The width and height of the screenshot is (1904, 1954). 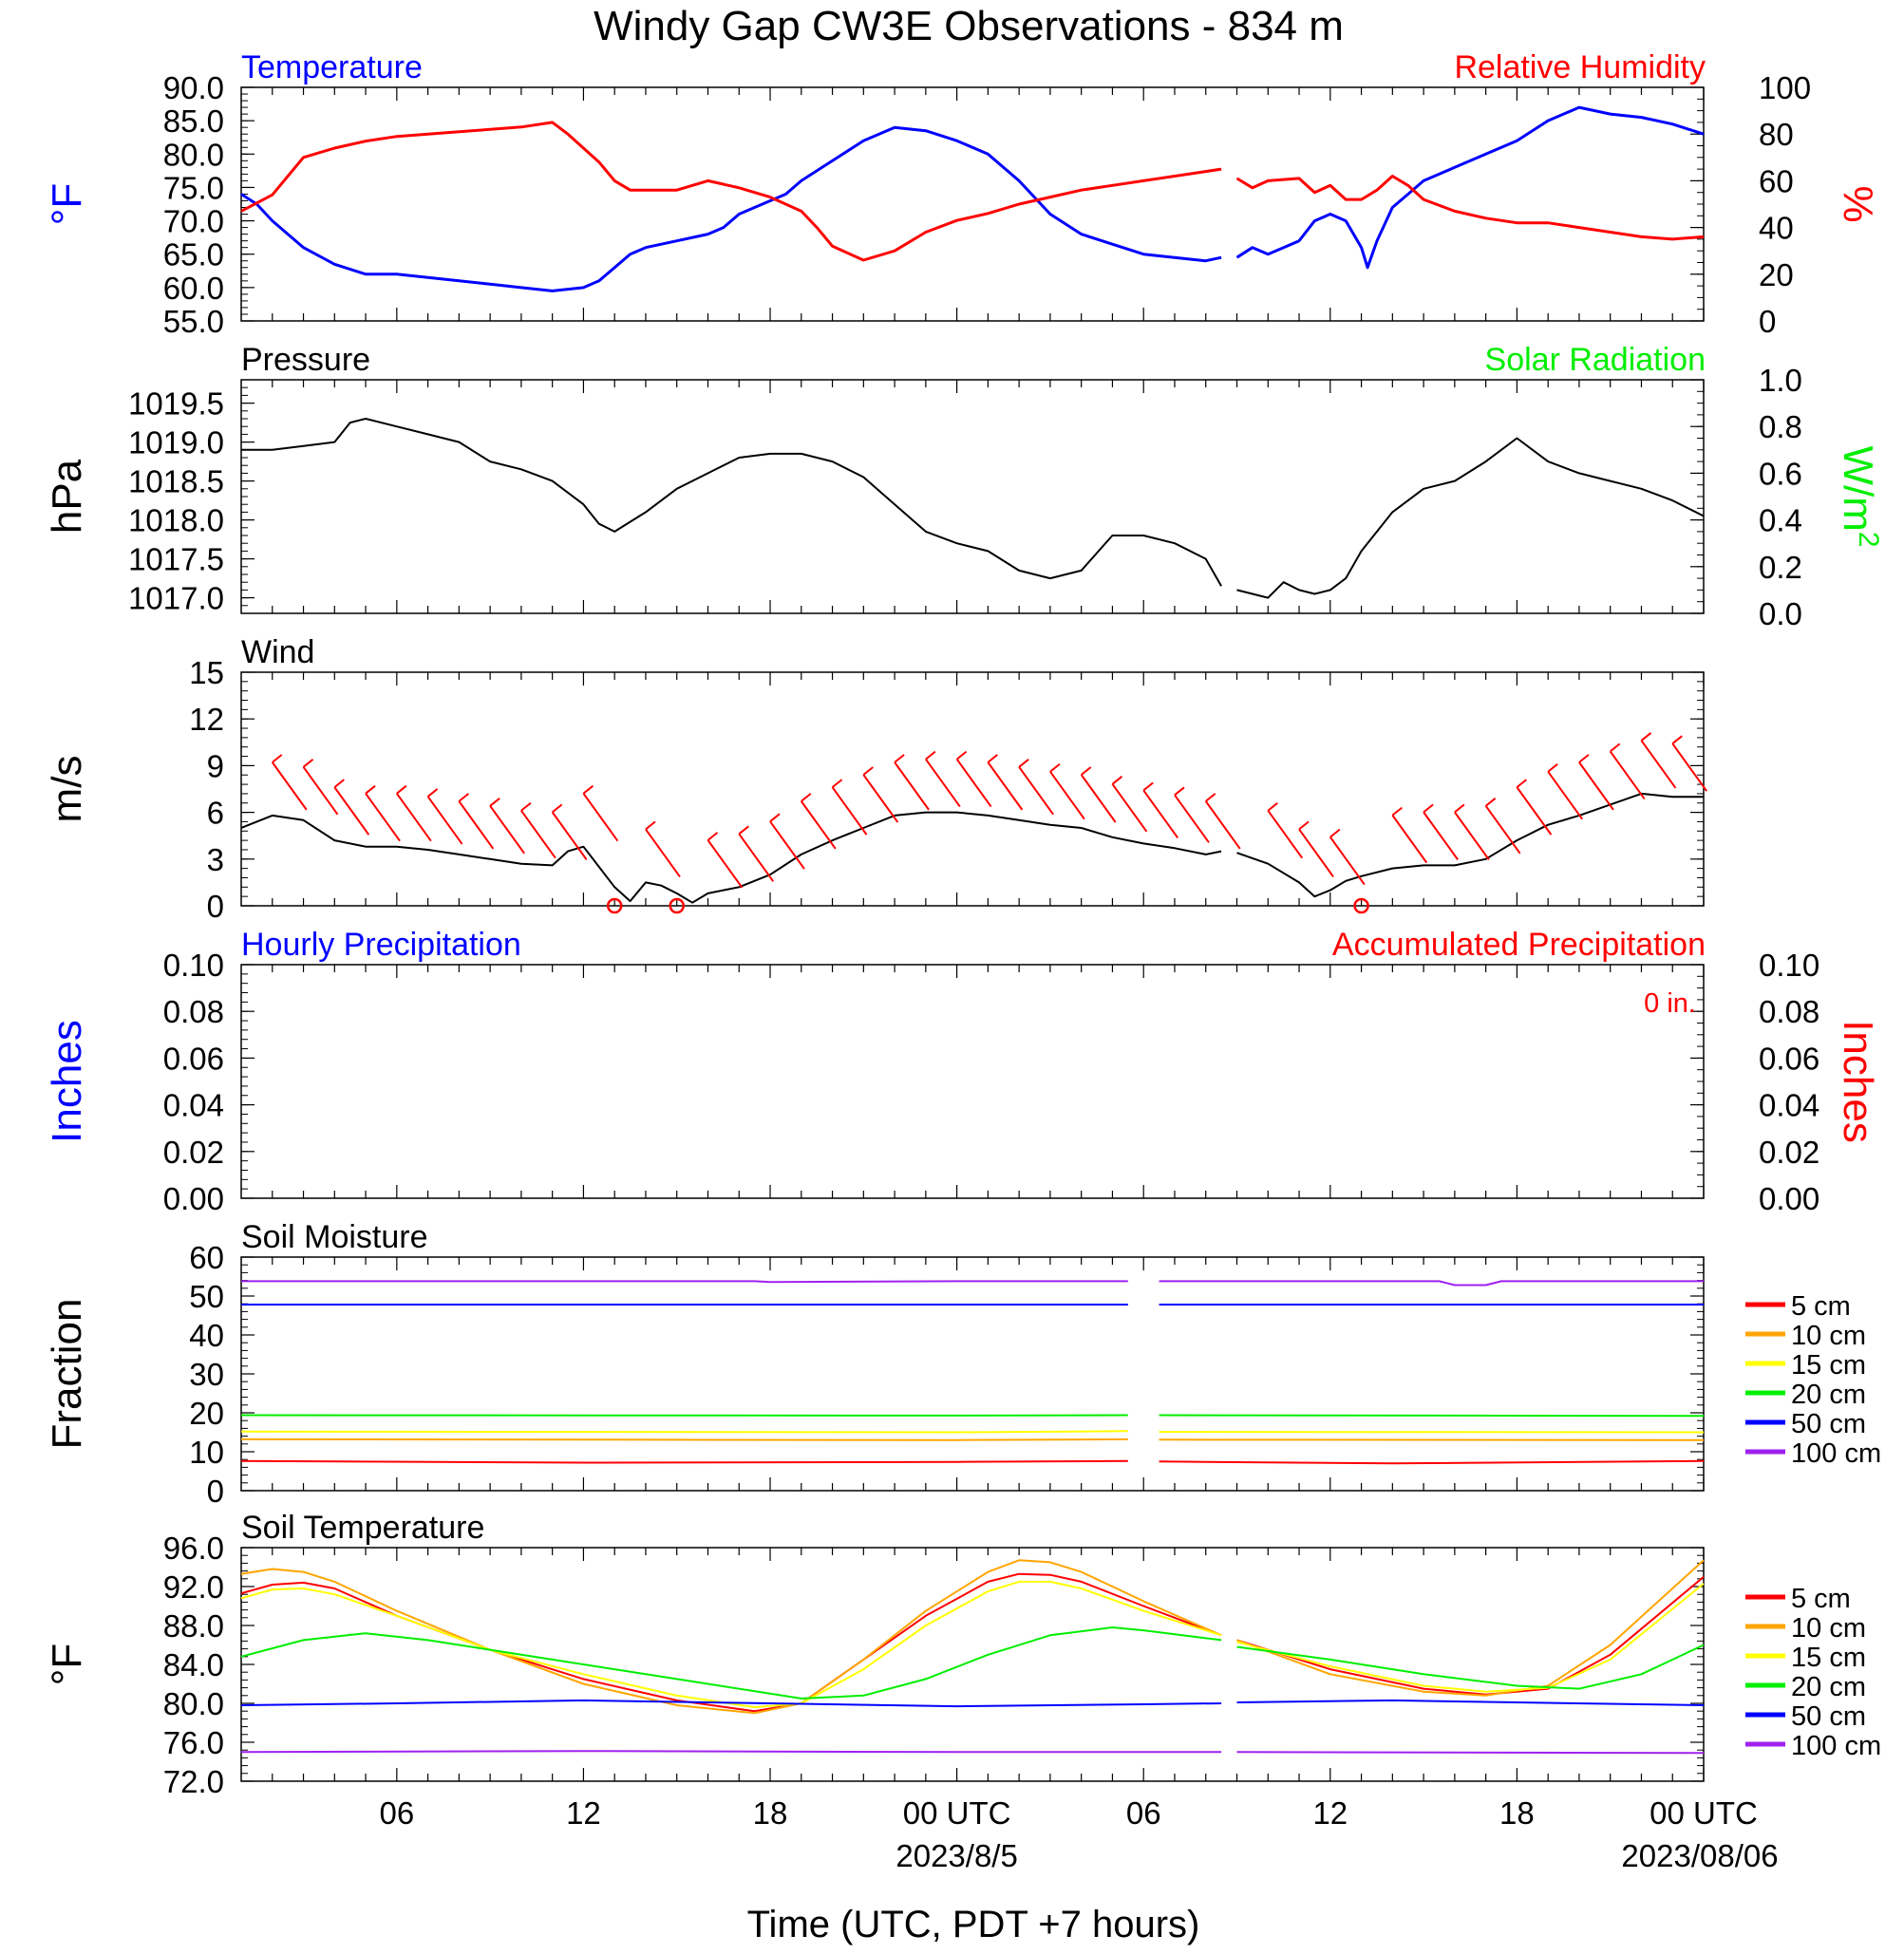 What do you see at coordinates (194, 1152) in the screenshot?
I see `y-tick-label: 0.02` at bounding box center [194, 1152].